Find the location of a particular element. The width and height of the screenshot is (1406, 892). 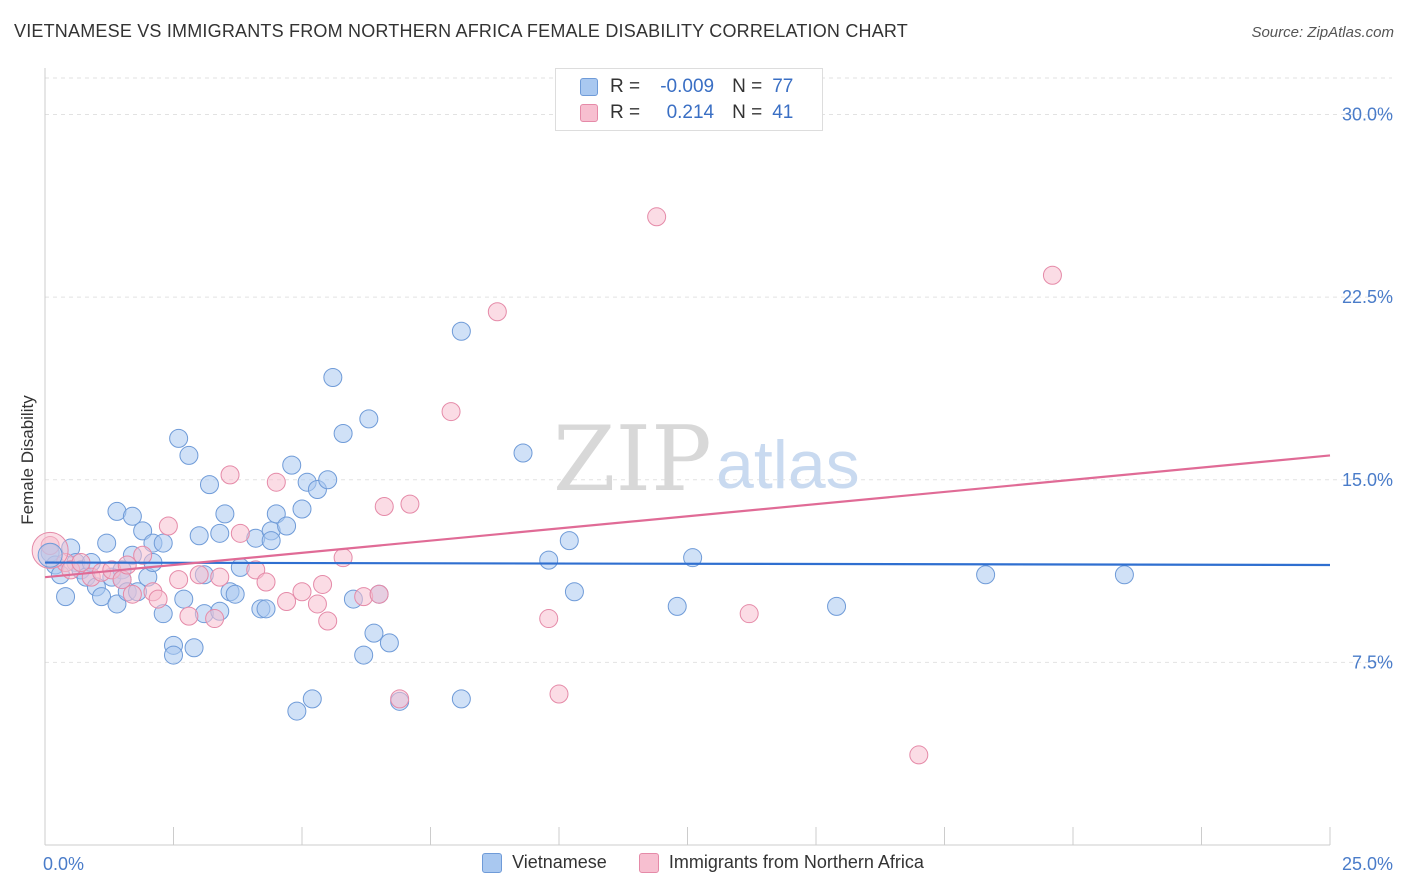

watermark-zip: ZIP is located at coordinates (632, 459).